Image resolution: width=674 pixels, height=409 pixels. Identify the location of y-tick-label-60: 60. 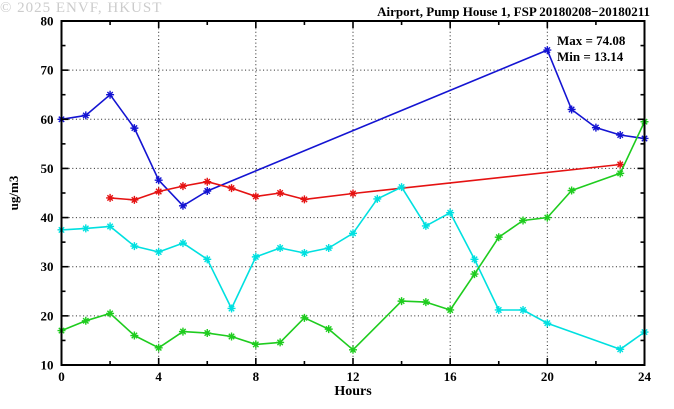
(47, 119).